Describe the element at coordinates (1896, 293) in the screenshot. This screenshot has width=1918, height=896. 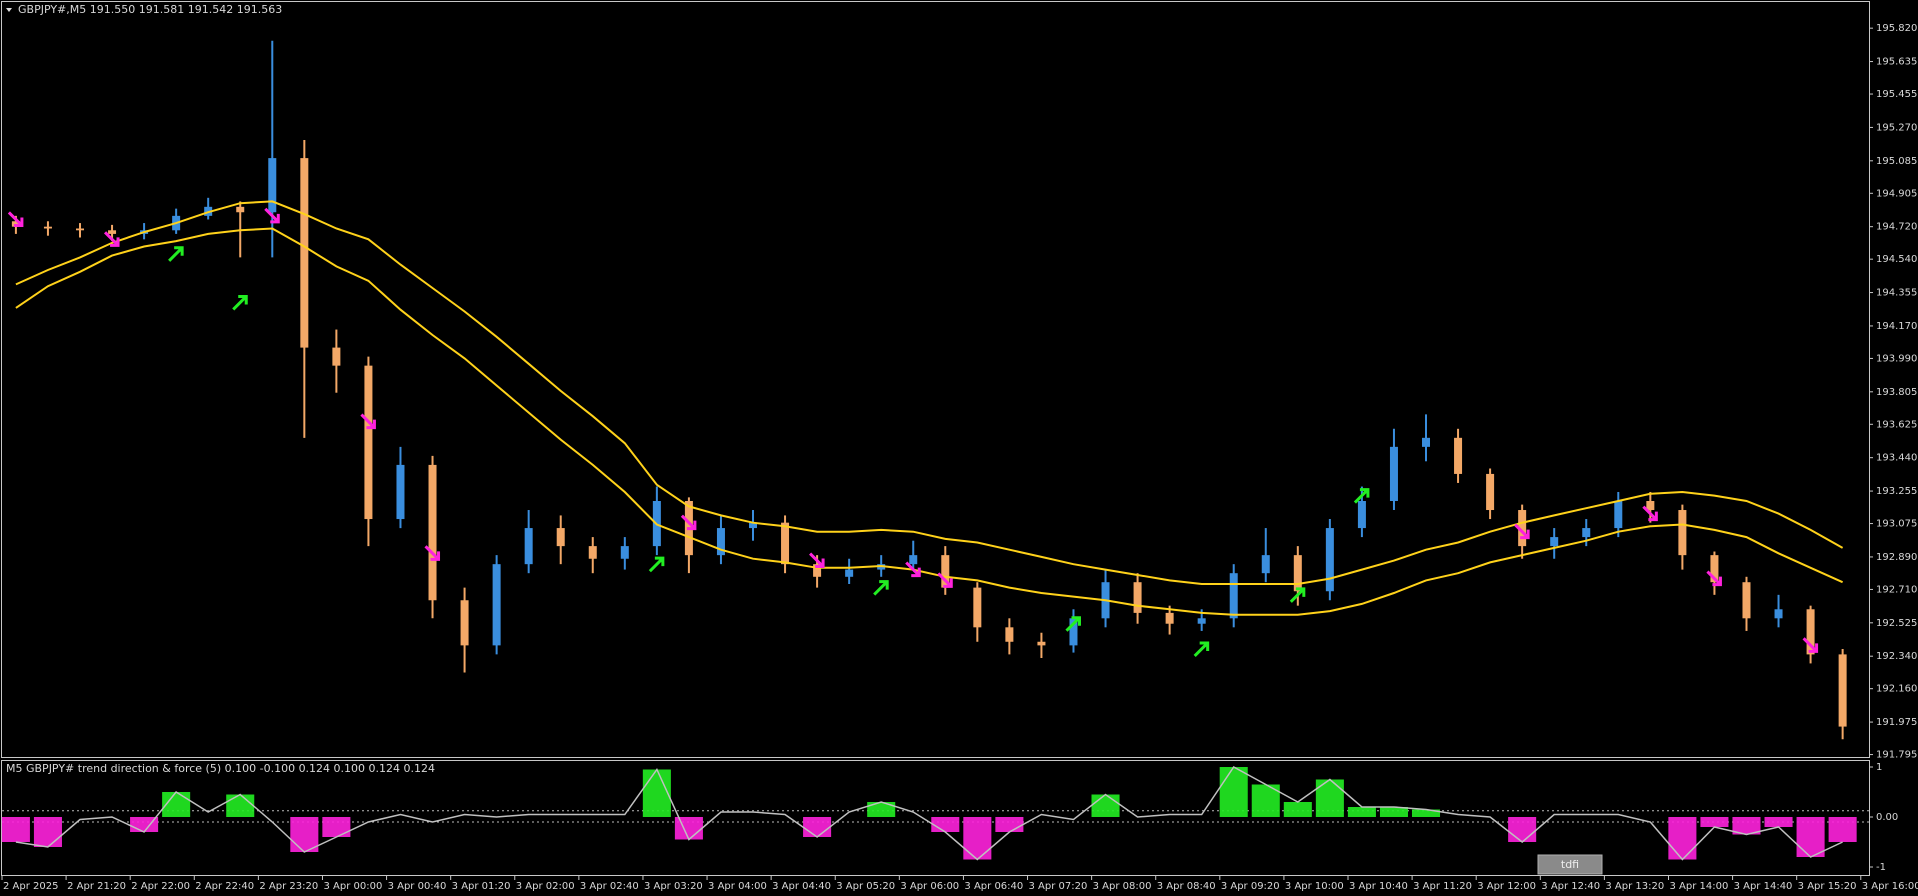
I see `y-tick-label: 194.355` at that location.